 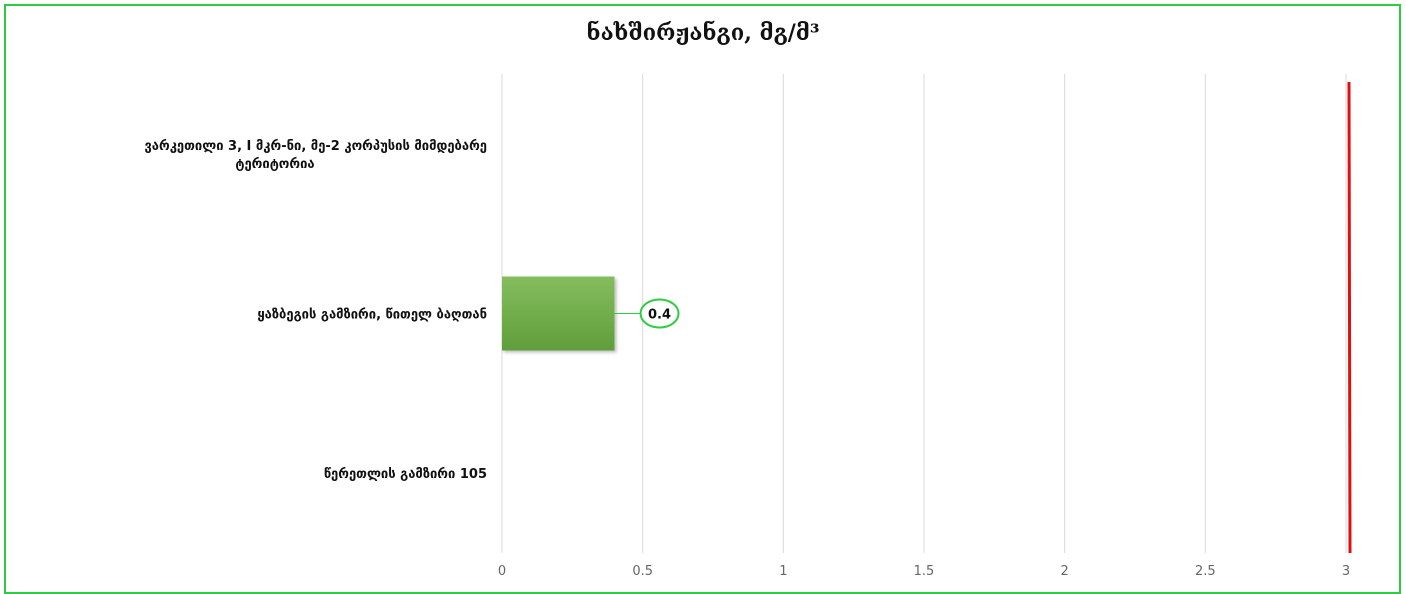 What do you see at coordinates (558, 313) in the screenshot?
I see `bar` at bounding box center [558, 313].